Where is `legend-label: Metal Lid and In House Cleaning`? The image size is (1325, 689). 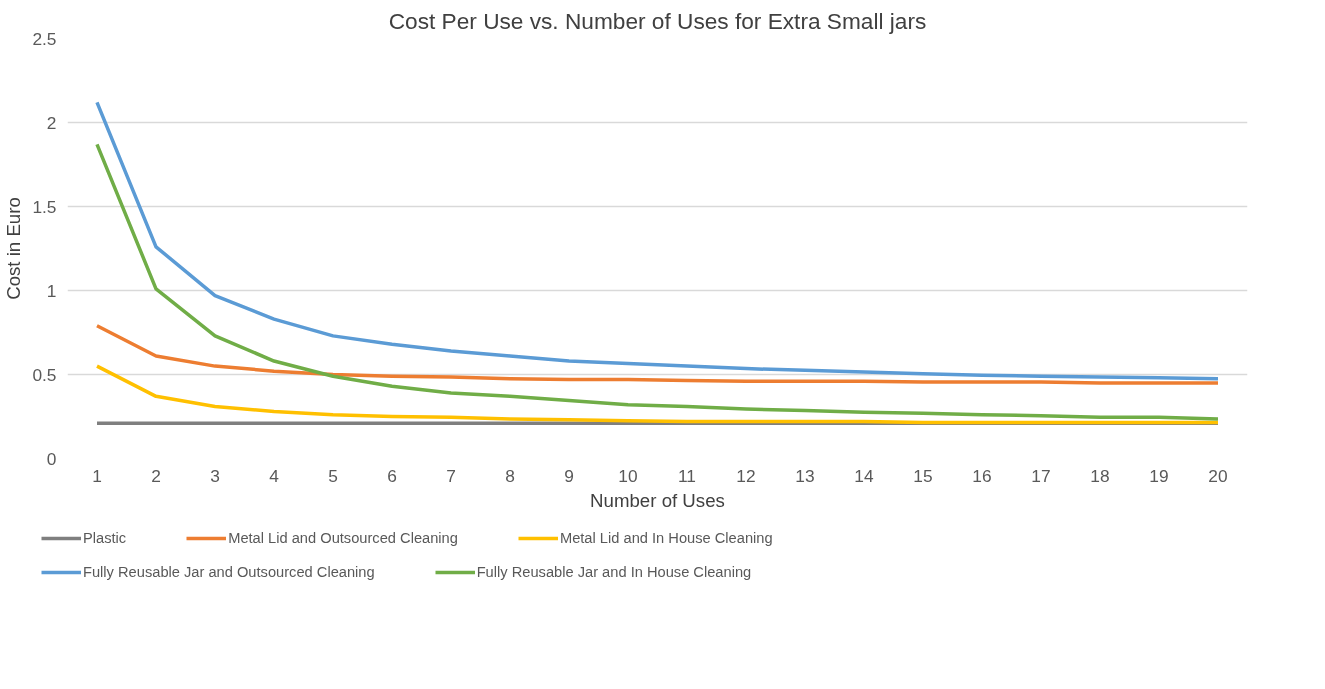
legend-label: Metal Lid and In House Cleaning is located at coordinates (666, 538).